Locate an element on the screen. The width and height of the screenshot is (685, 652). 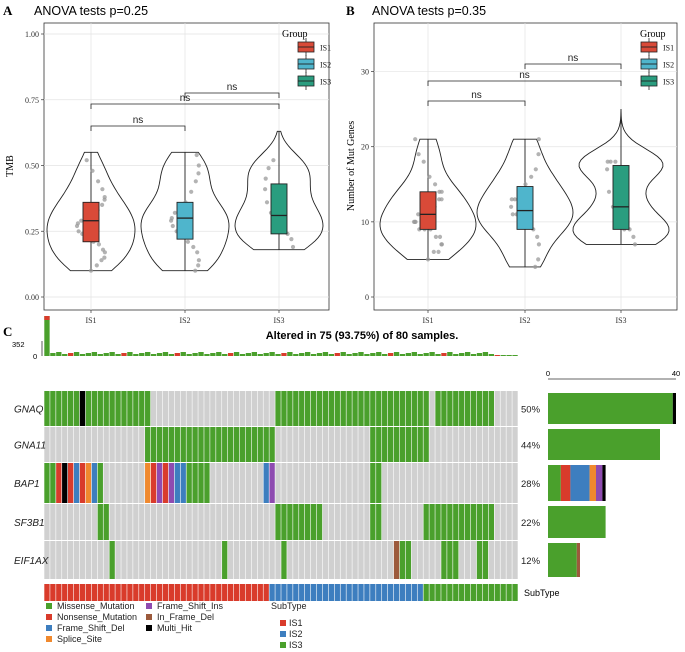
panel-a-legend: Group IS1 IS2 IS3 is located at coordinates (306, 59).